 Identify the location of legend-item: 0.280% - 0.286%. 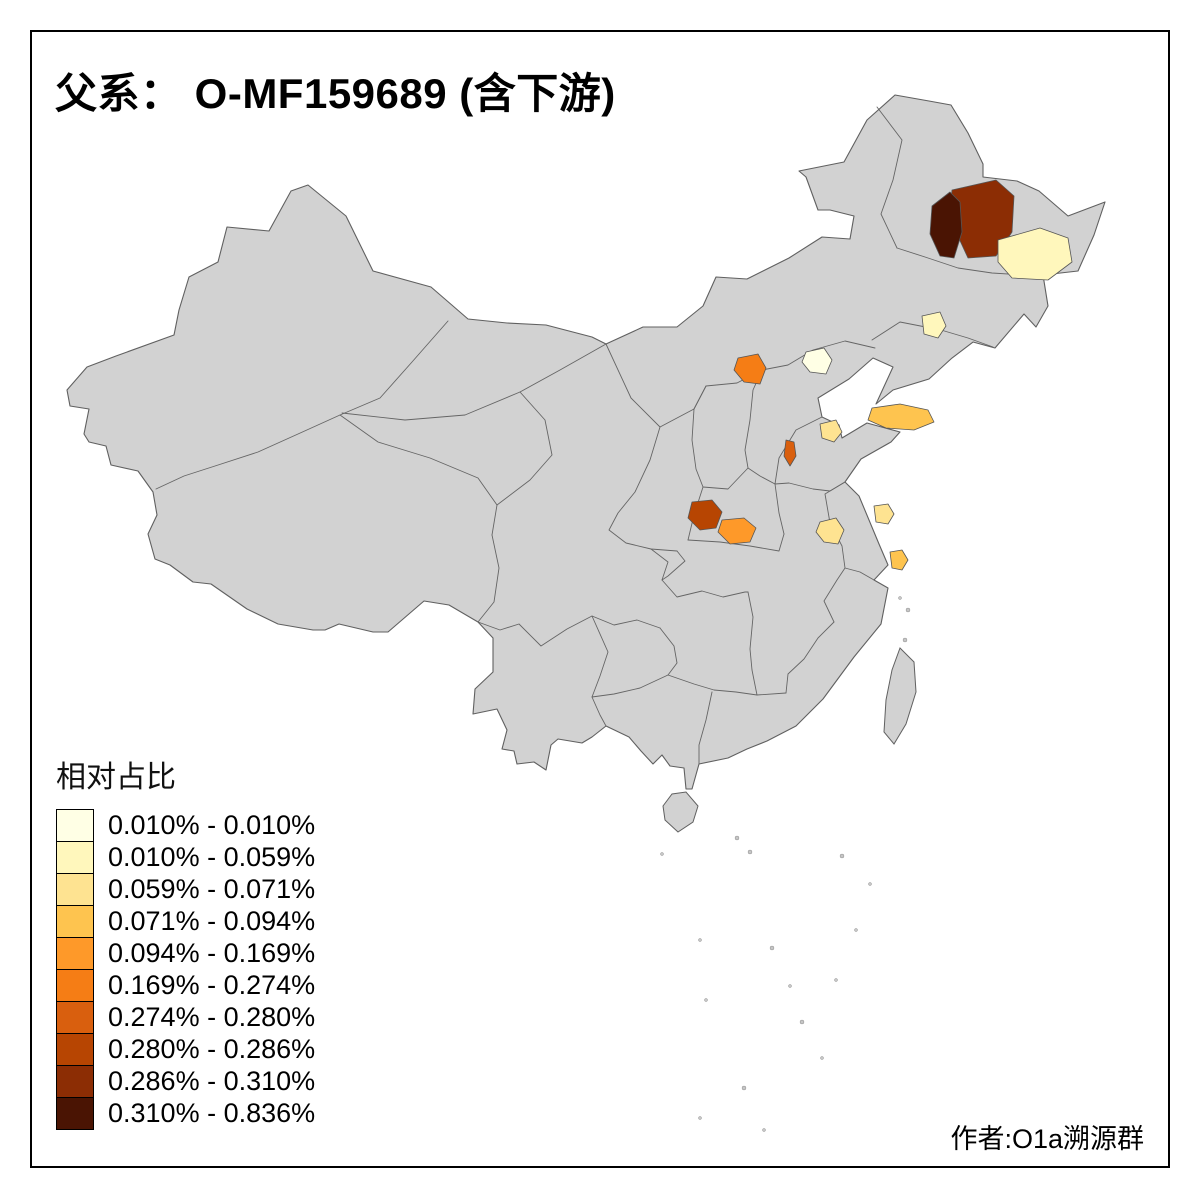
(185, 1049).